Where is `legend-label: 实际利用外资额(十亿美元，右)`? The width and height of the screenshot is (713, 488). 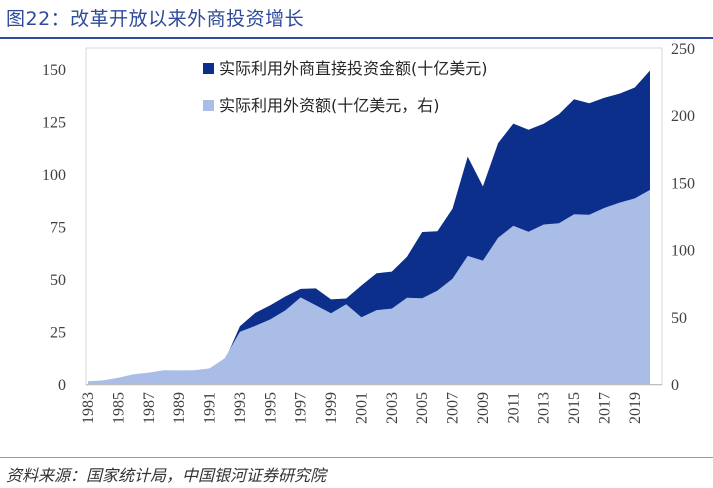
legend-label: 实际利用外资额(十亿美元，右) is located at coordinates (329, 105).